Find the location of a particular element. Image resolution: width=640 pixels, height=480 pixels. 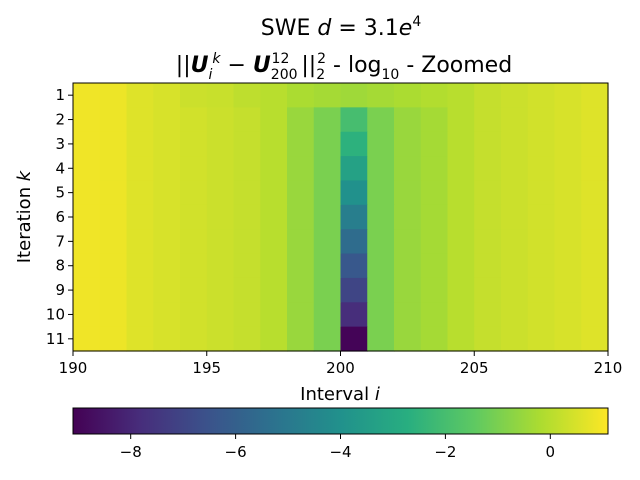

colorbar is located at coordinates (340, 421).